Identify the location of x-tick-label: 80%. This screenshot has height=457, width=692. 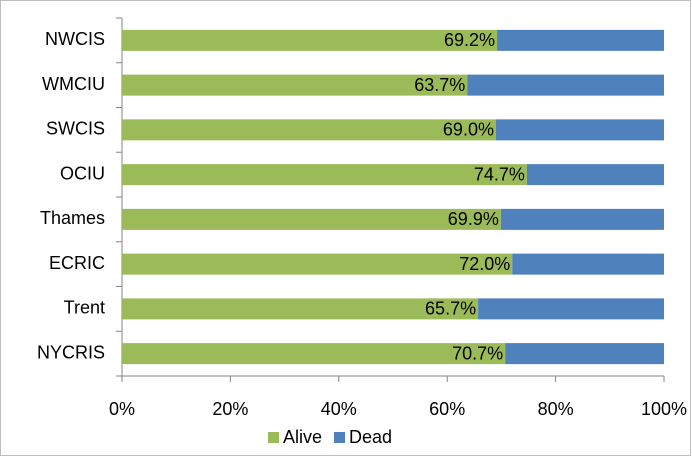
(556, 409).